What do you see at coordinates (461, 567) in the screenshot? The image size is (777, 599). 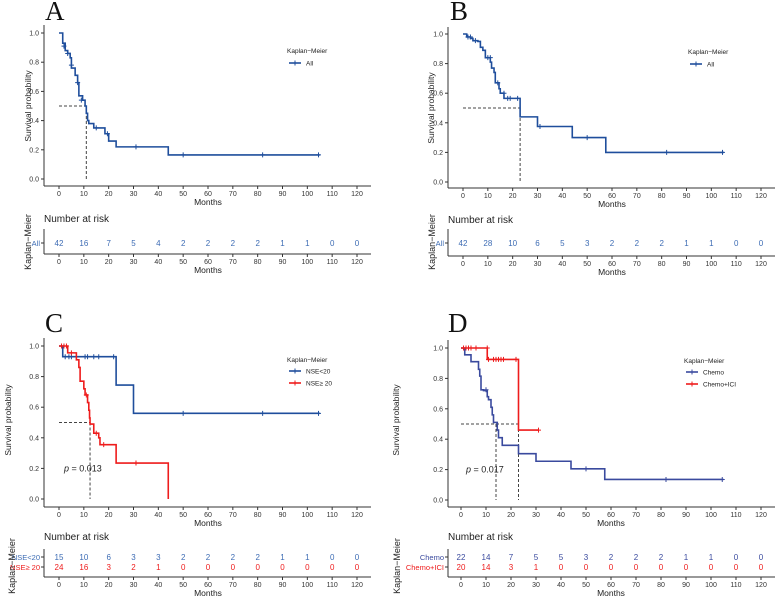 I see `risk-count: 20` at bounding box center [461, 567].